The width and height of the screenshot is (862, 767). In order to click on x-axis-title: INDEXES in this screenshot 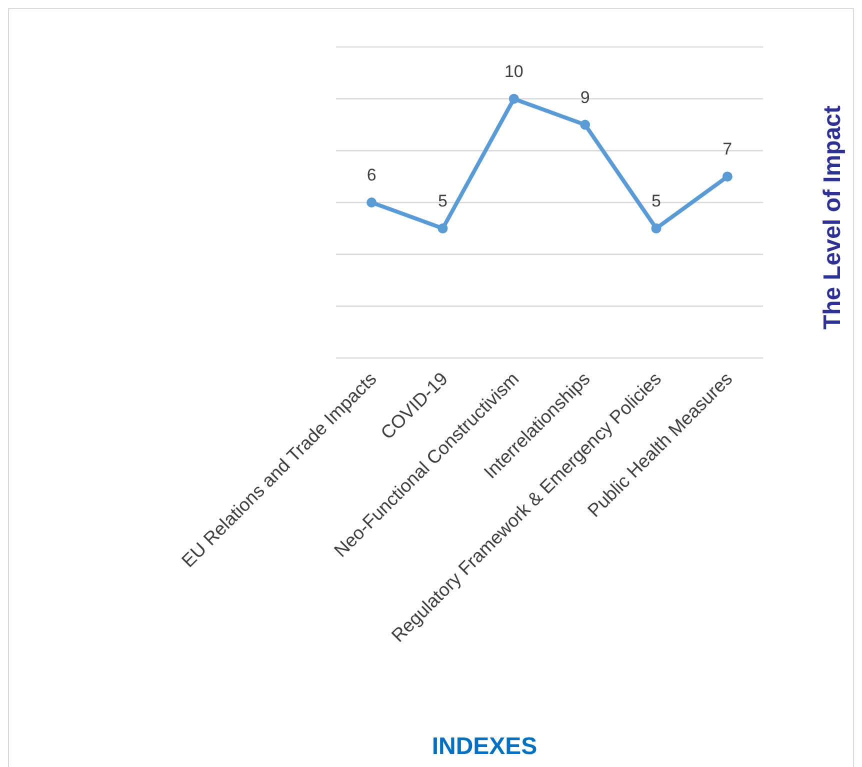, I will do `click(485, 746)`.